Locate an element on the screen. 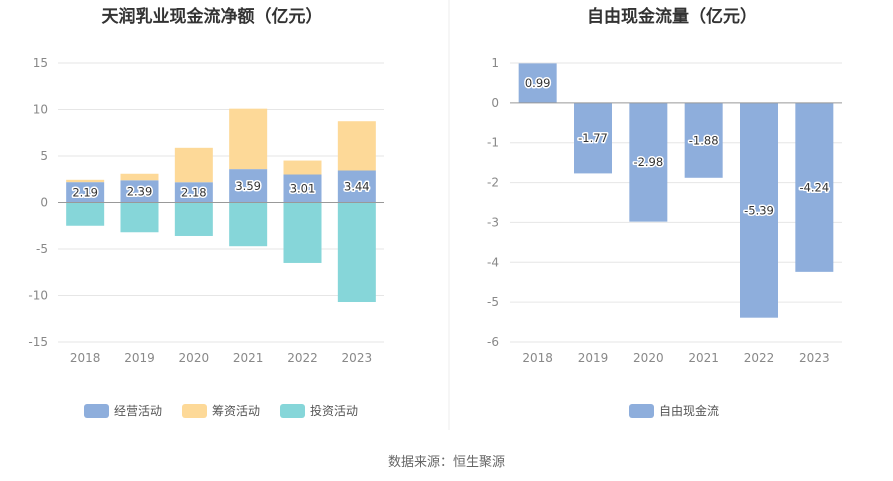 This screenshot has width=893, height=481. y-tick-label: -1 is located at coordinates (493, 143).